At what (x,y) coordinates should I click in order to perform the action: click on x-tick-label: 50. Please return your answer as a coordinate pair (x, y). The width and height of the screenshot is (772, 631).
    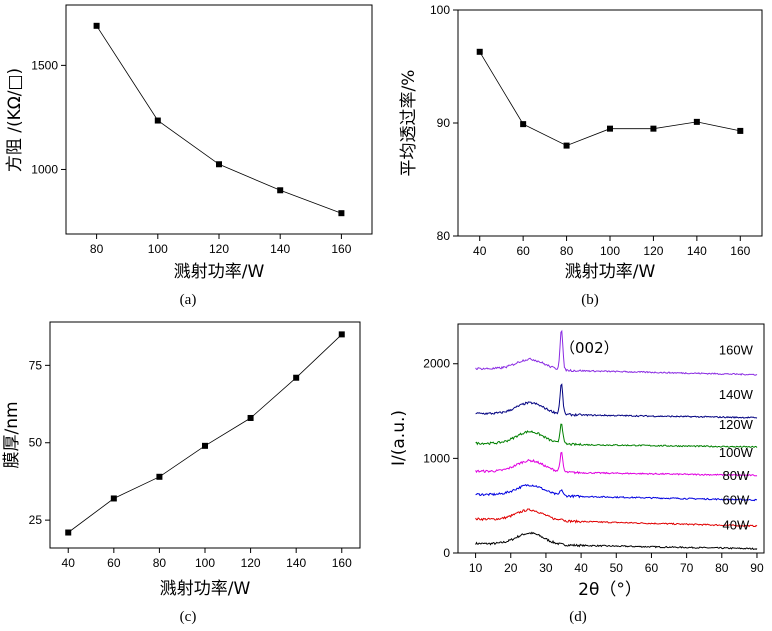
    Looking at the image, I should click on (617, 568).